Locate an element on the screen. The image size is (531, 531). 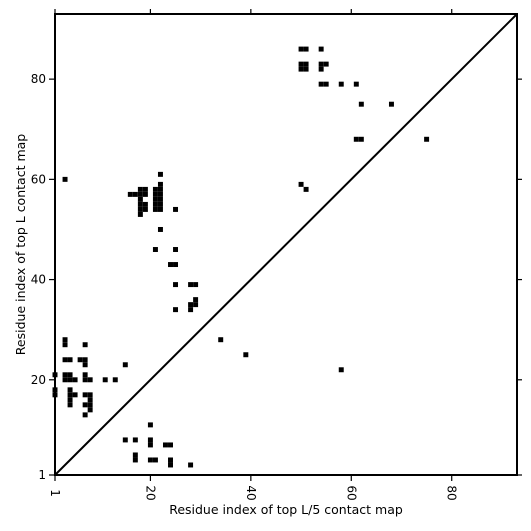
y-tick-label-4: 80 is located at coordinates (38, 79).